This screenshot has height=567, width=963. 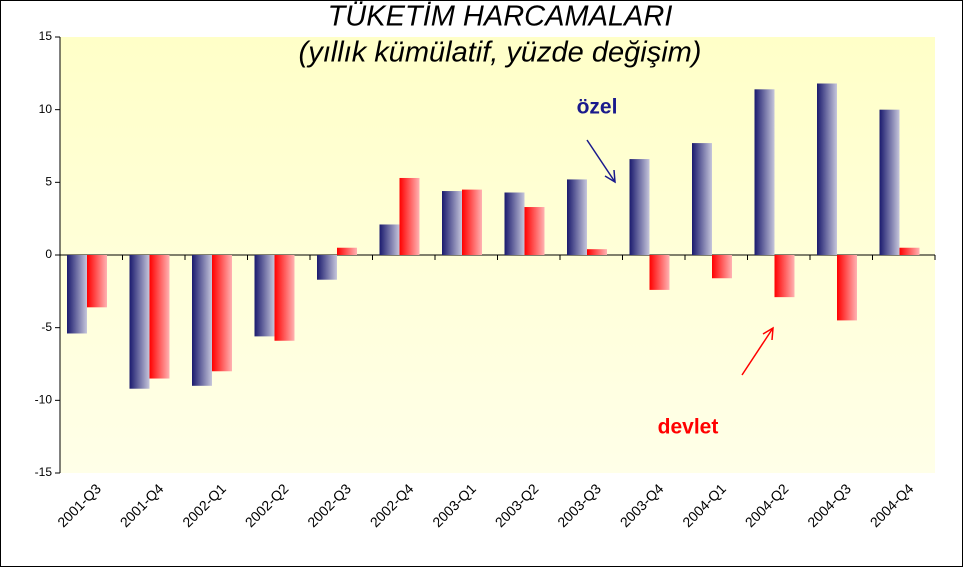 What do you see at coordinates (48, 182) in the screenshot?
I see `y-tick-label: 5` at bounding box center [48, 182].